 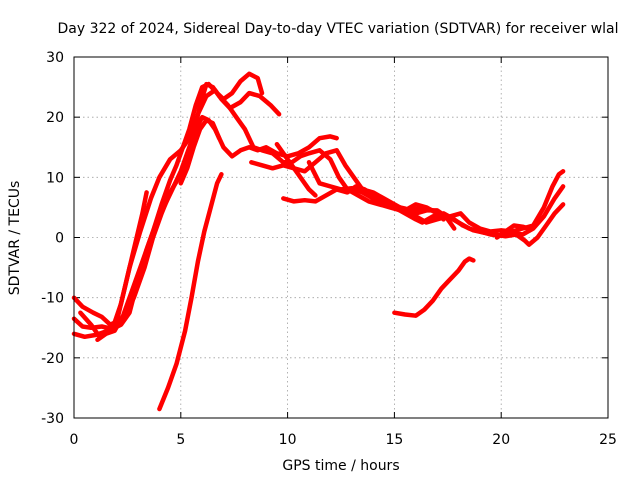 I want to click on x-tick-label: 20, so click(x=501, y=440).